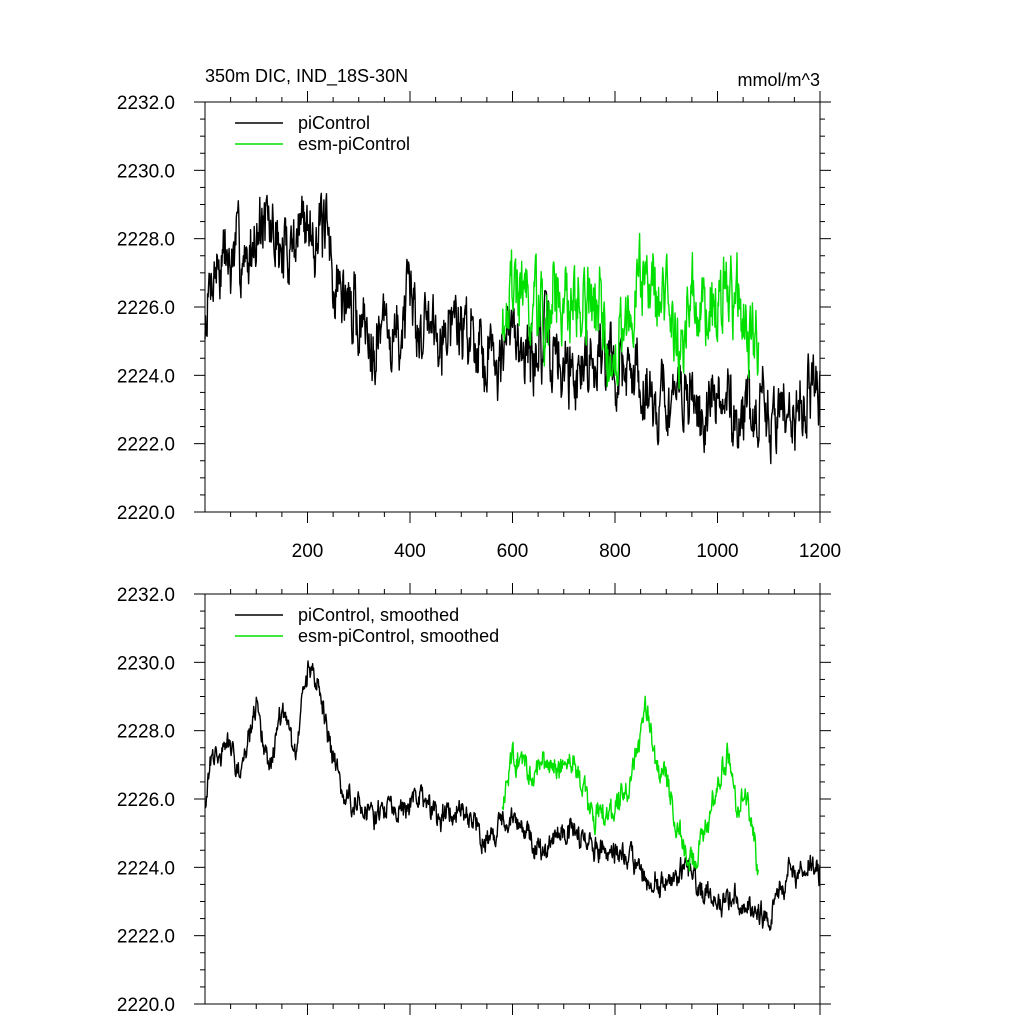 Image resolution: width=1024 pixels, height=1024 pixels. I want to click on legend-label: piControl, so click(334, 123).